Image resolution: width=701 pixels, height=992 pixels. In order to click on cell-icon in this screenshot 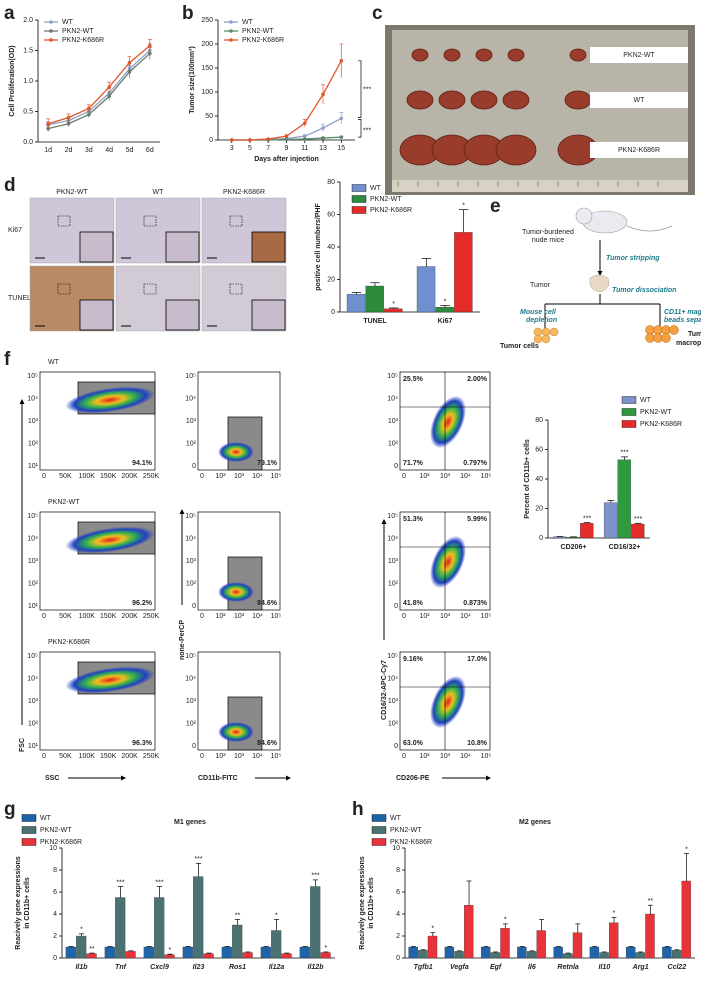, I will do `click(554, 332)`.